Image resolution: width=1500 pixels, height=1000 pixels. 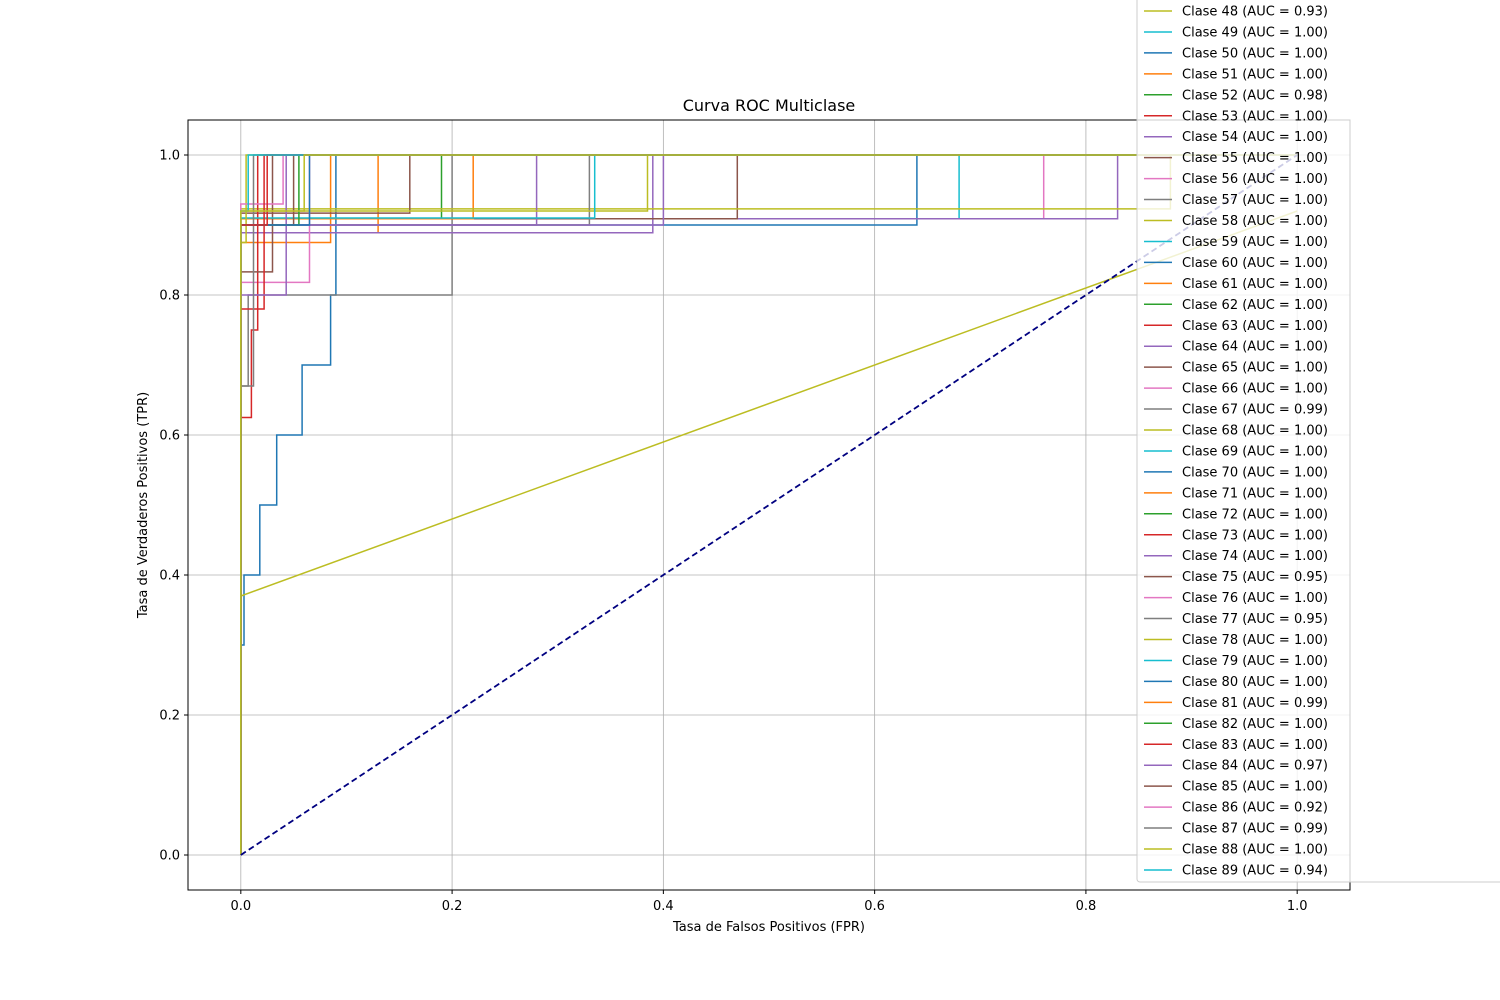 I want to click on legend-entry: Clase 58 (AUC = 1.00), so click(x=1255, y=221).